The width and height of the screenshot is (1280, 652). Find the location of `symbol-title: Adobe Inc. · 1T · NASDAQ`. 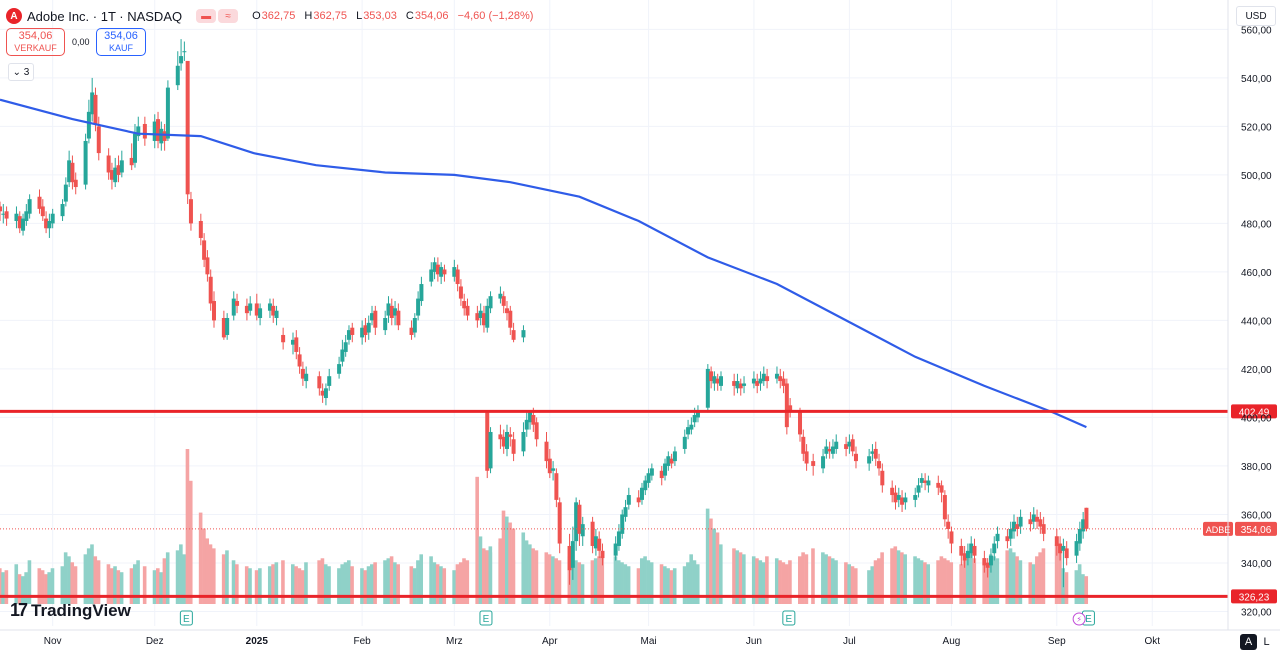

symbol-title: Adobe Inc. · 1T · NASDAQ is located at coordinates (105, 16).